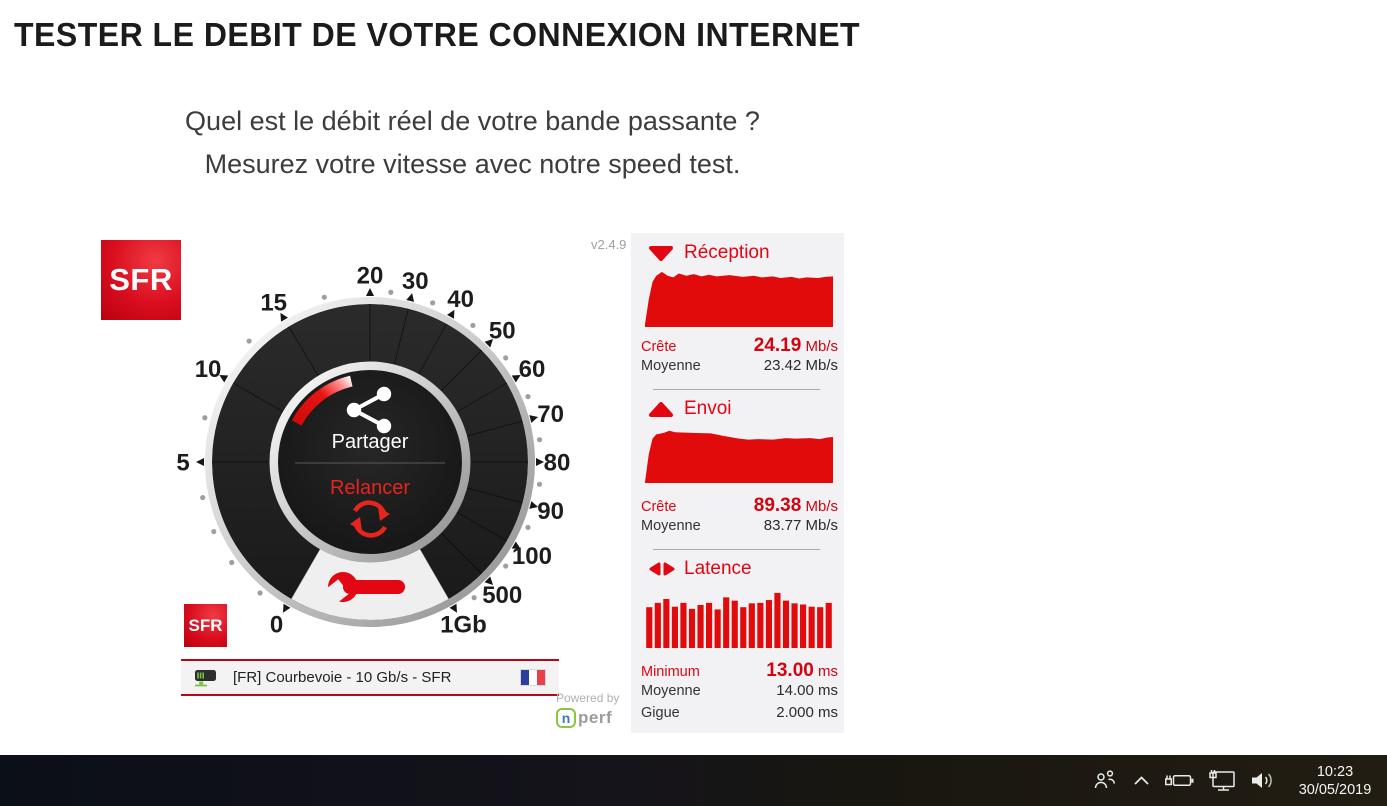  What do you see at coordinates (370, 488) in the screenshot?
I see `restart-label: Relancer` at bounding box center [370, 488].